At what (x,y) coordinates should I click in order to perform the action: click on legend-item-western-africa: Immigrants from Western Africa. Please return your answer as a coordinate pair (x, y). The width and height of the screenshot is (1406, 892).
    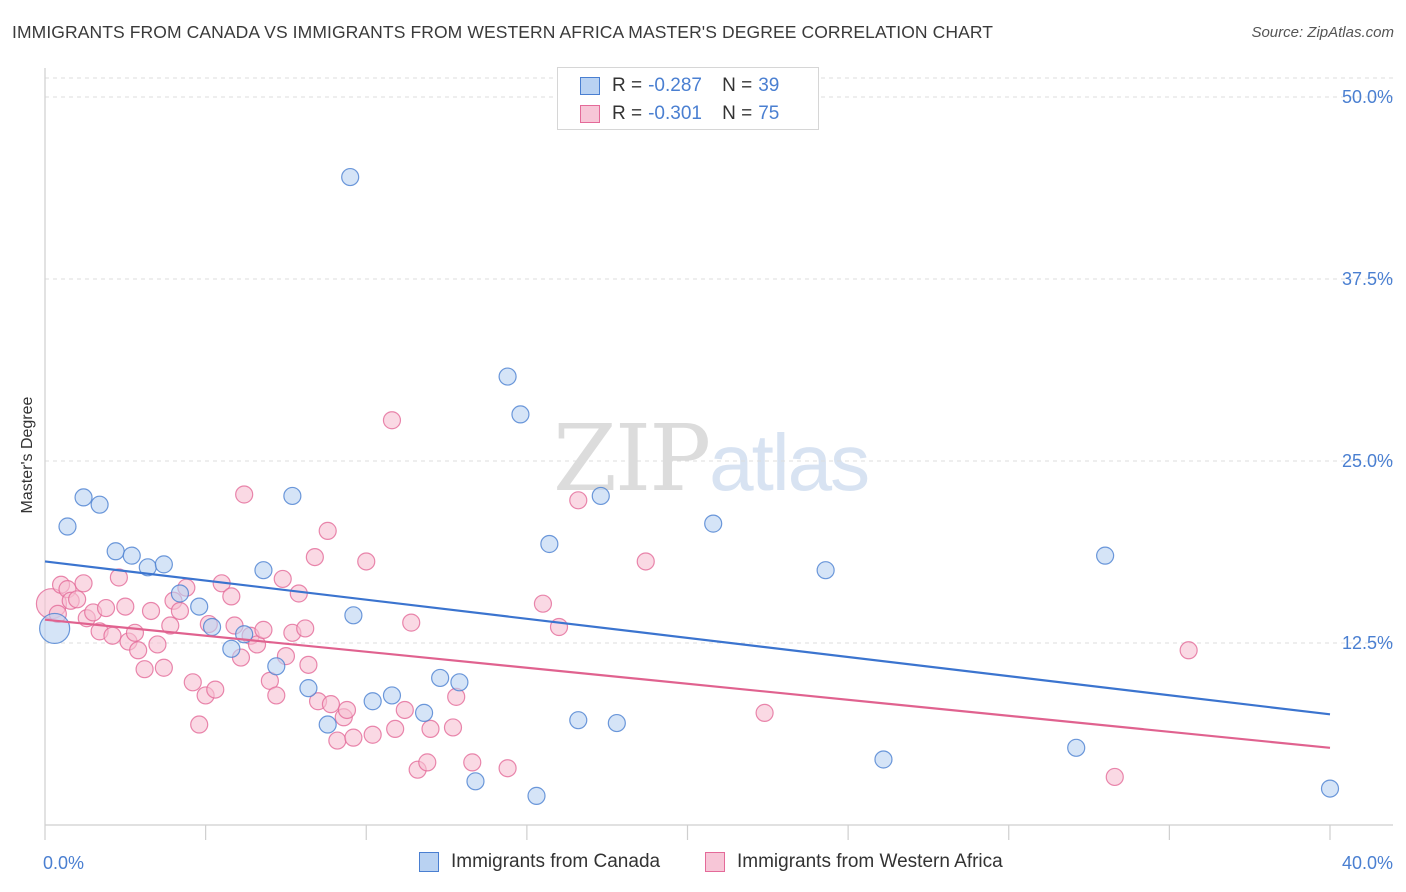
    Looking at the image, I should click on (854, 862).